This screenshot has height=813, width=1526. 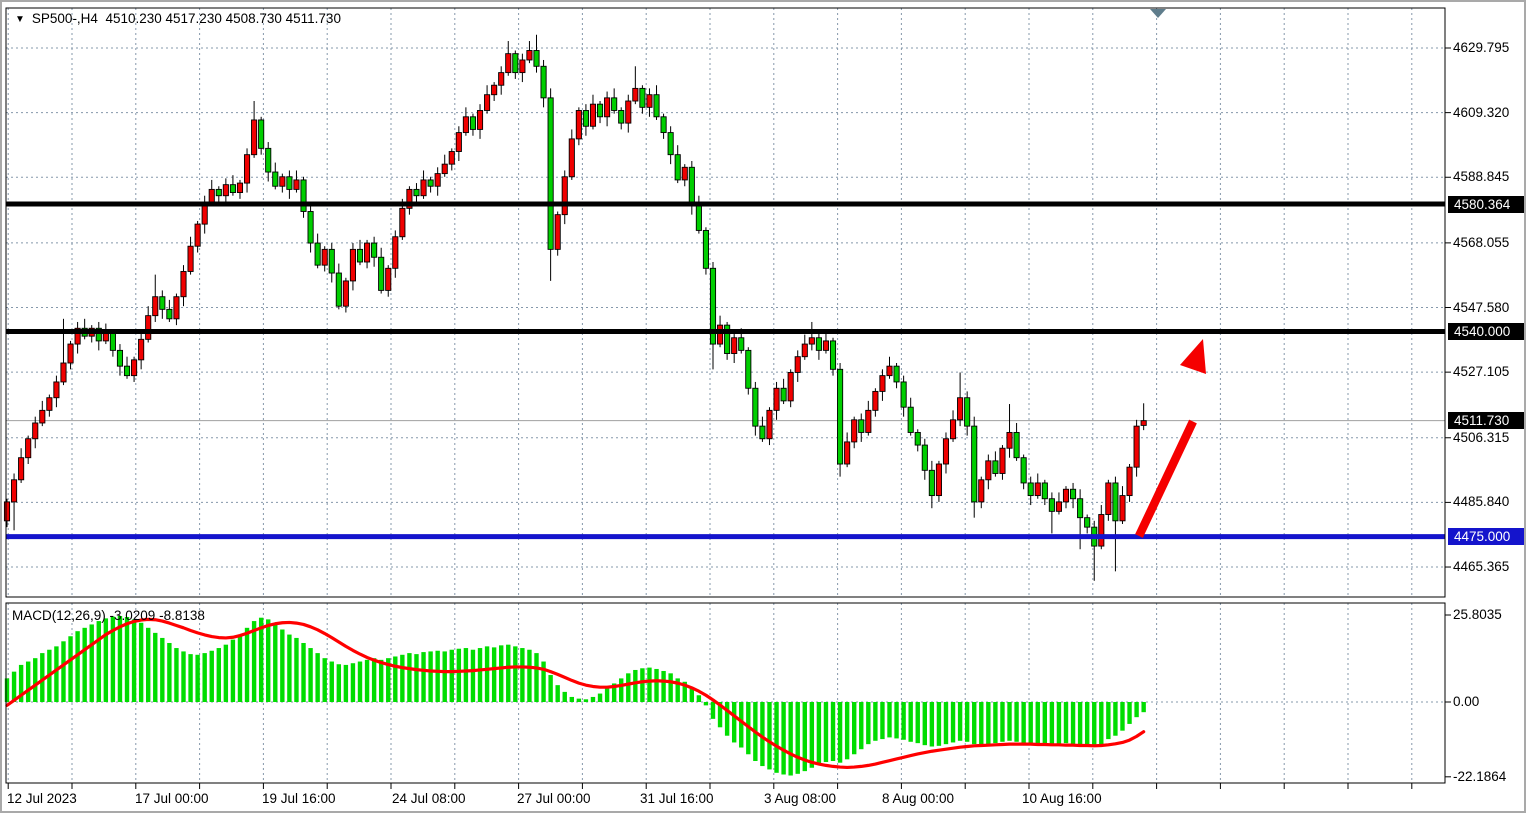 What do you see at coordinates (223, 18) in the screenshot?
I see `ohlc-values: 4510.230 4517.230 4508.730 4511.730` at bounding box center [223, 18].